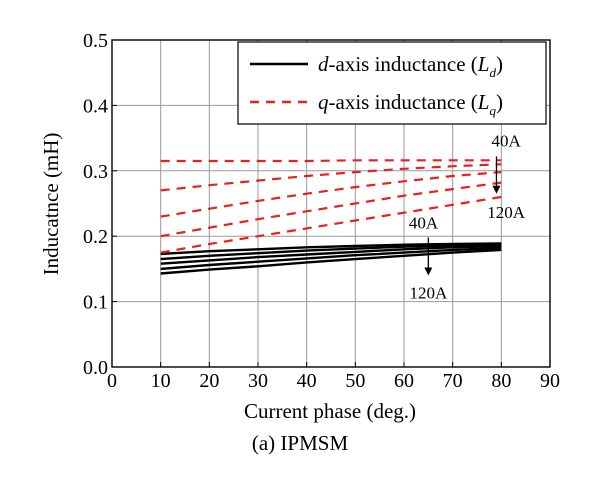  What do you see at coordinates (501, 381) in the screenshot?
I see `x-tick-label: 80` at bounding box center [501, 381].